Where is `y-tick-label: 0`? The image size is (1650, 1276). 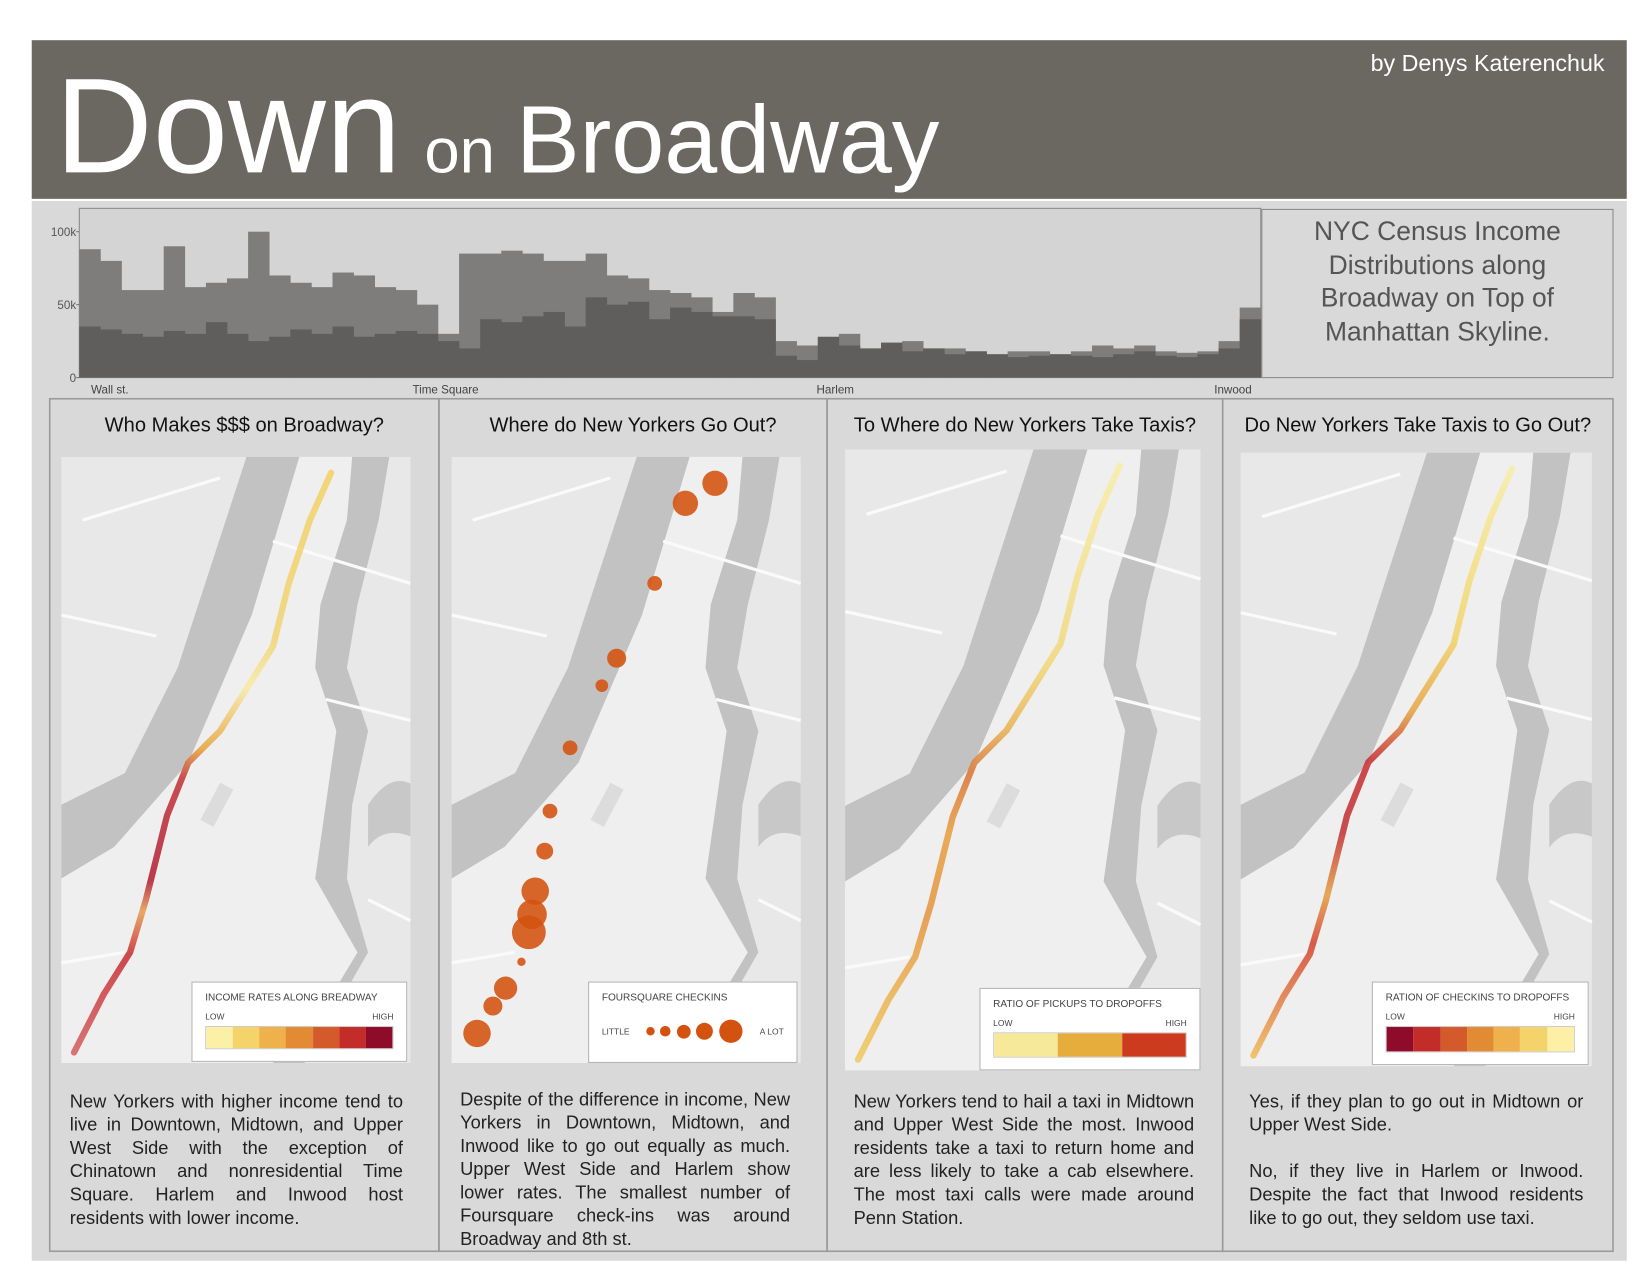 y-tick-label: 0 is located at coordinates (73, 378).